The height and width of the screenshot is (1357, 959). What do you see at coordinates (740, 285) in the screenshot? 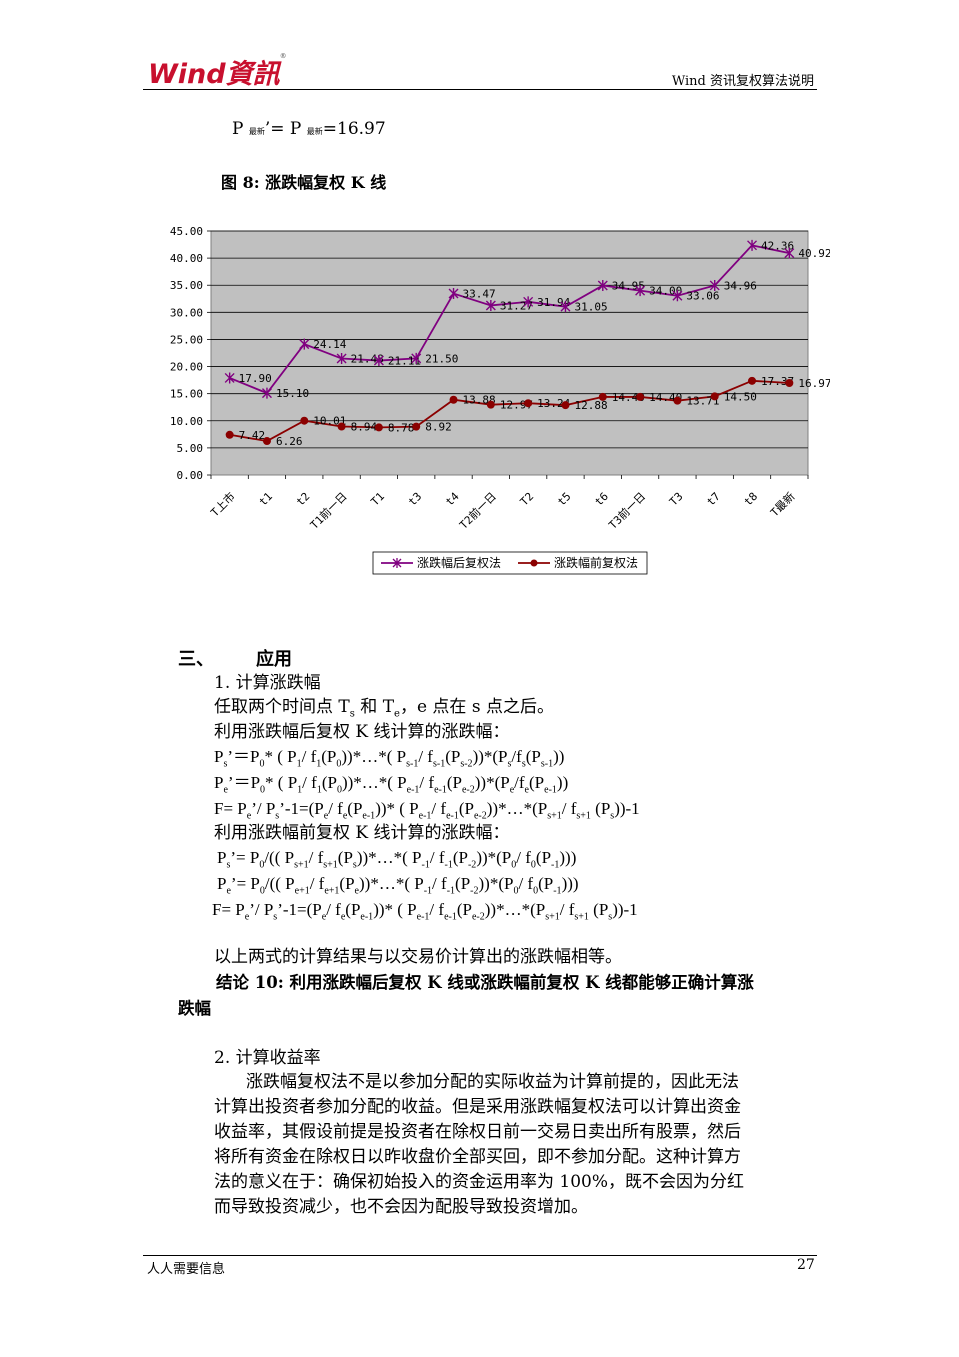
I see `data-label: 34.96` at bounding box center [740, 285].